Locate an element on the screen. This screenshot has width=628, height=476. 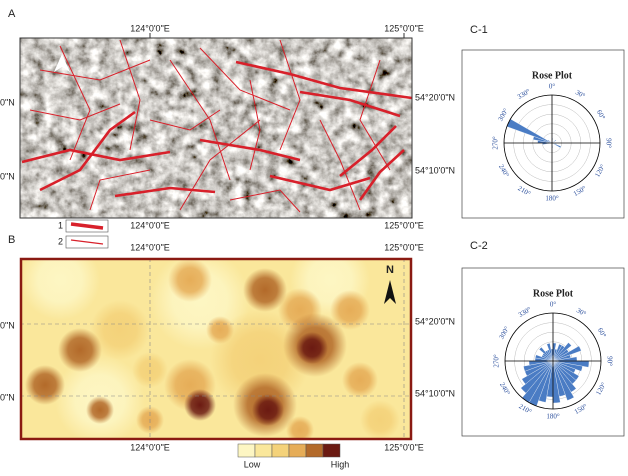
colorbar-high: High is located at coordinates (340, 464).